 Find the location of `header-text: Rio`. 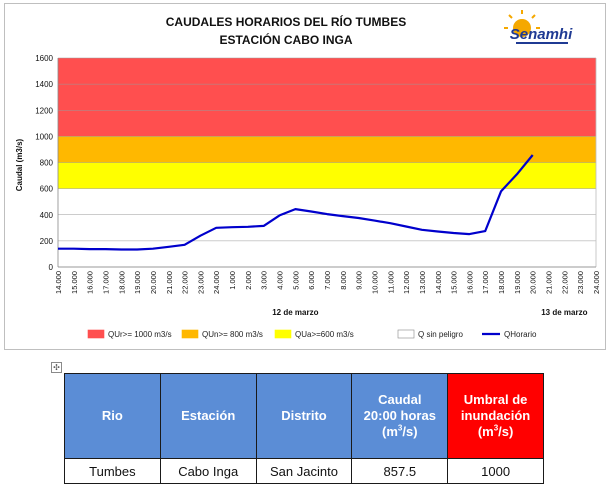

header-text: Rio is located at coordinates (112, 415).